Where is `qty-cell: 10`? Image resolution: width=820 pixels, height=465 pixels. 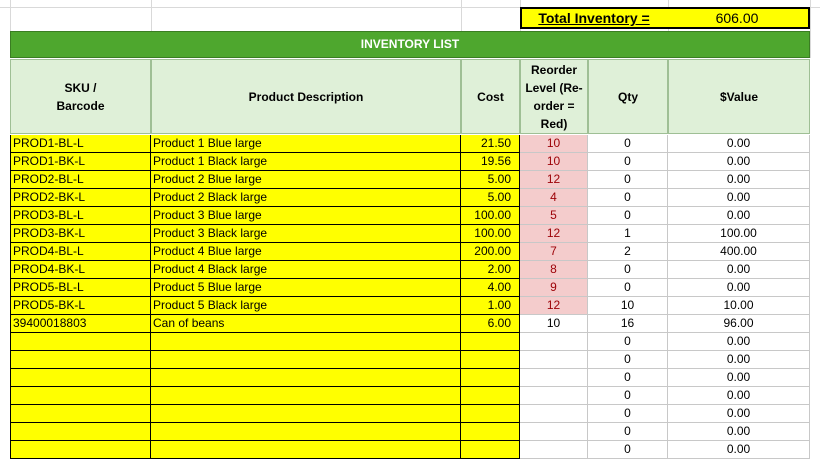
qty-cell: 10 is located at coordinates (628, 306).